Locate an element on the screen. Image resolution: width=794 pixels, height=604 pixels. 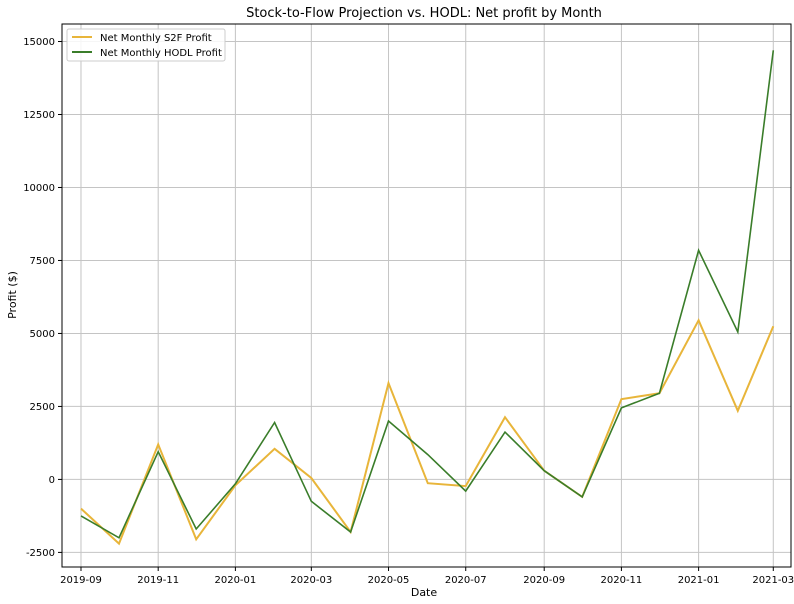
x-tick-label: 2020-11 is located at coordinates (622, 580).